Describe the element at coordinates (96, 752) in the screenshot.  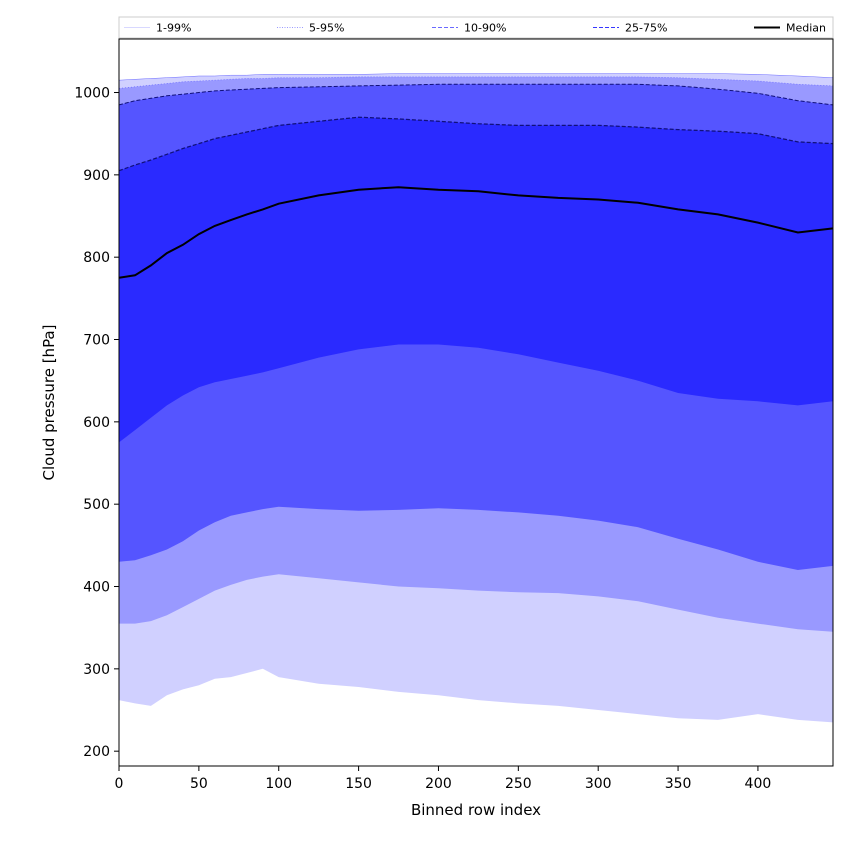
I see `y-tick-label: 200` at that location.